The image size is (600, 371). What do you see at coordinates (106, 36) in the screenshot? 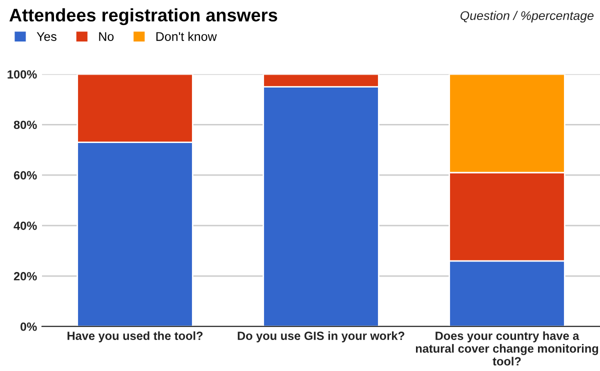
I see `legend-label: No` at bounding box center [106, 36].